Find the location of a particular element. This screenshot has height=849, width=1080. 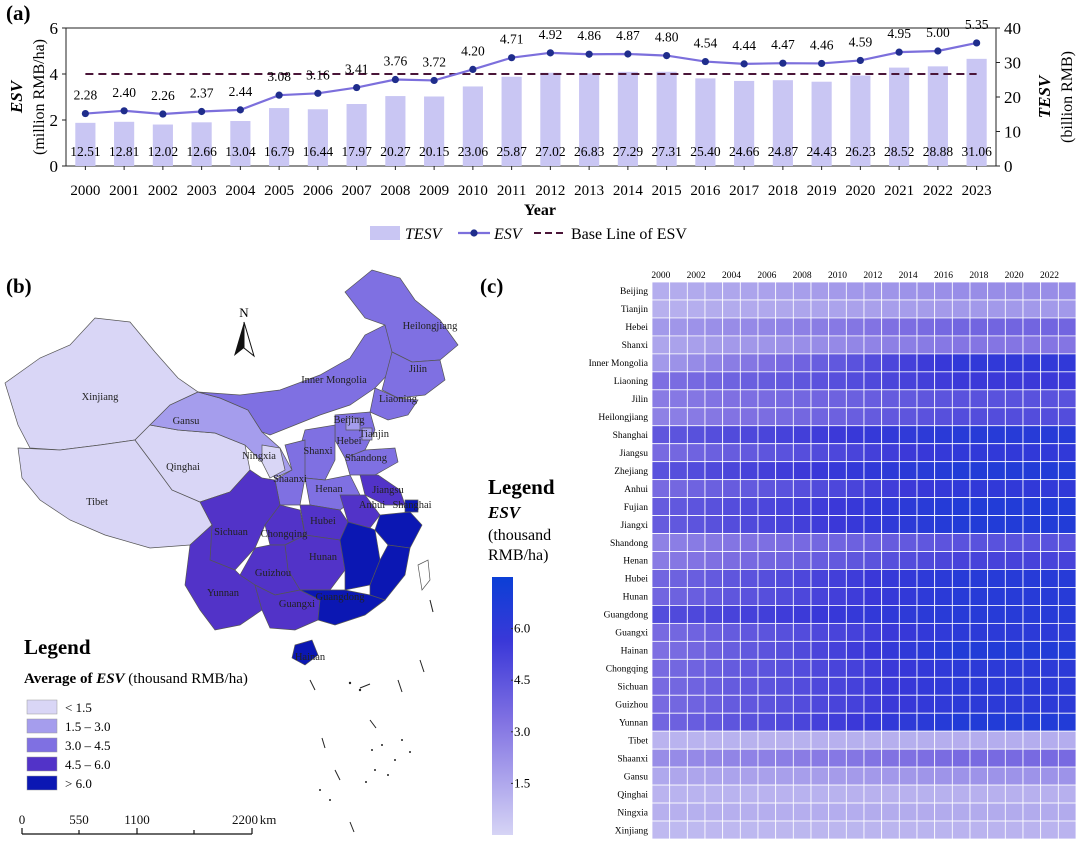

x-tick-2003: 2003 is located at coordinates (202, 191).